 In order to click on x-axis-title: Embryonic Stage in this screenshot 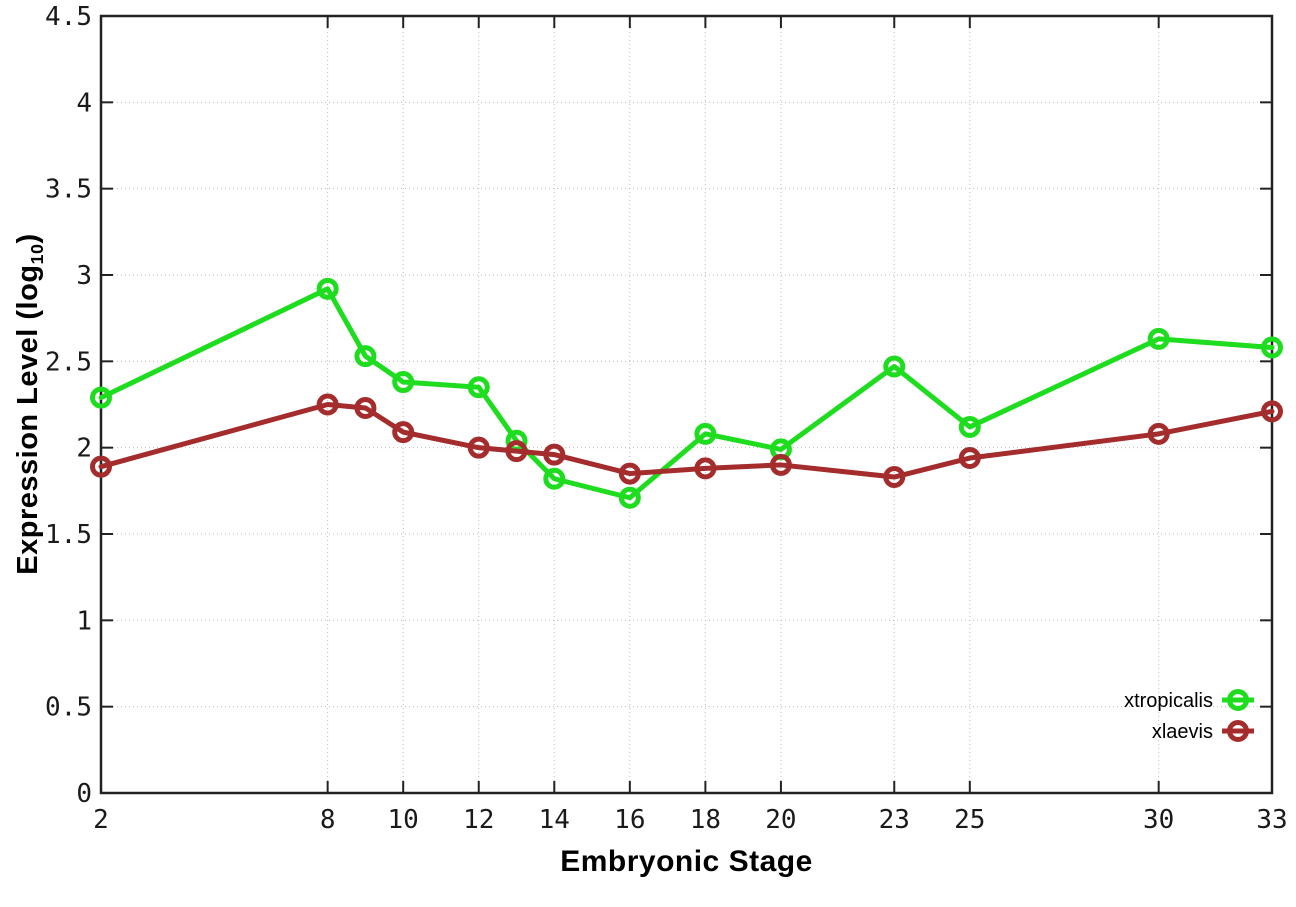, I will do `click(686, 861)`.